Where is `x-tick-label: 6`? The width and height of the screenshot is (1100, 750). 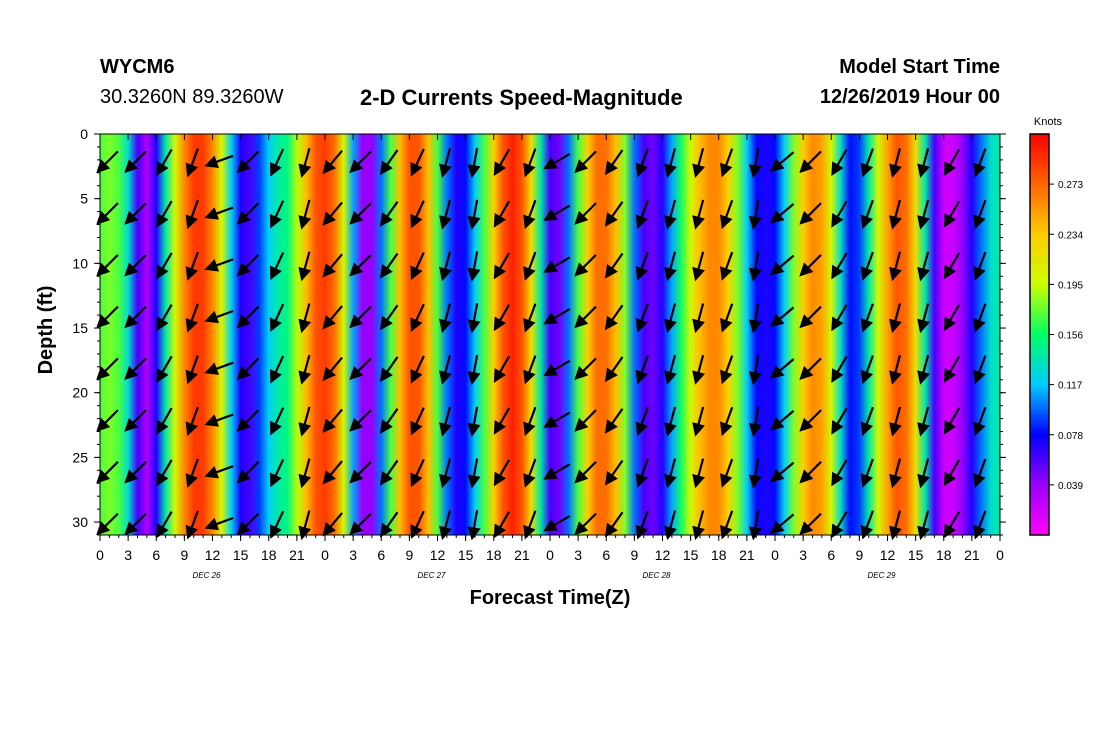 x-tick-label: 6 is located at coordinates (381, 555).